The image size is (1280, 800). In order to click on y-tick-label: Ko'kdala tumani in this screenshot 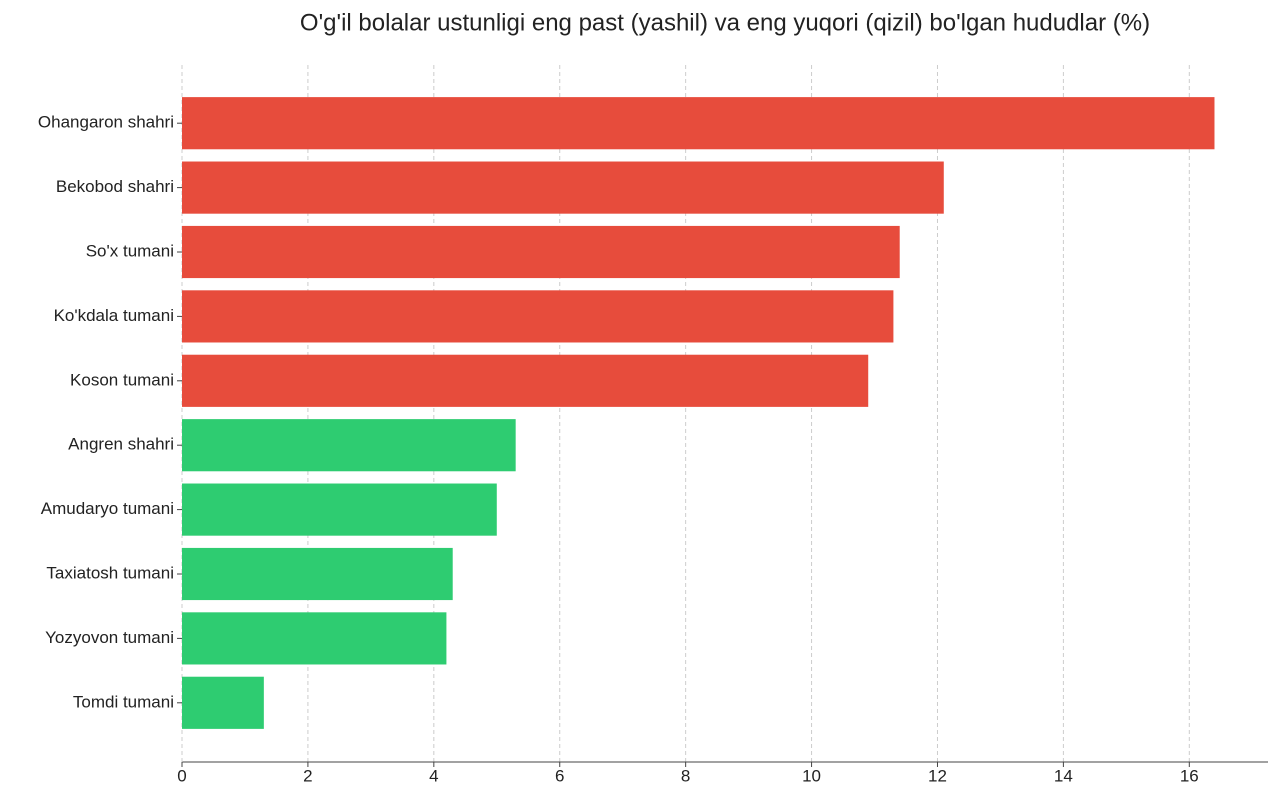, I will do `click(114, 315)`.